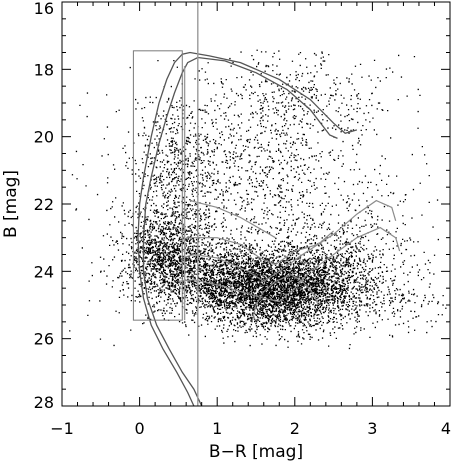  Describe the element at coordinates (44, 339) in the screenshot. I see `y-tick-label: 26` at that location.